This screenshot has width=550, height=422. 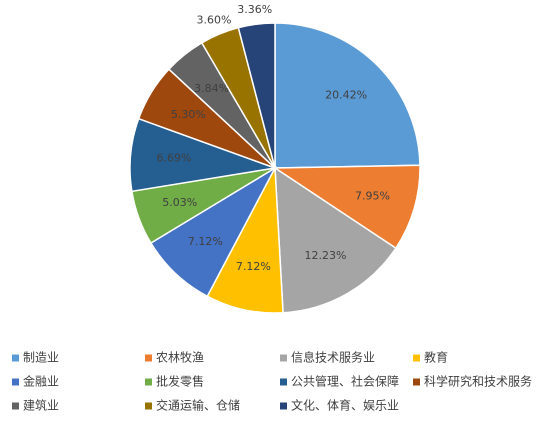 I want to click on data-label: 5.03%, so click(x=179, y=202).